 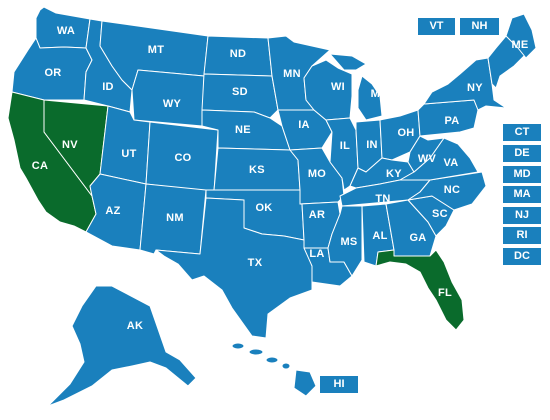 I want to click on state-nm, so click(x=173, y=219).